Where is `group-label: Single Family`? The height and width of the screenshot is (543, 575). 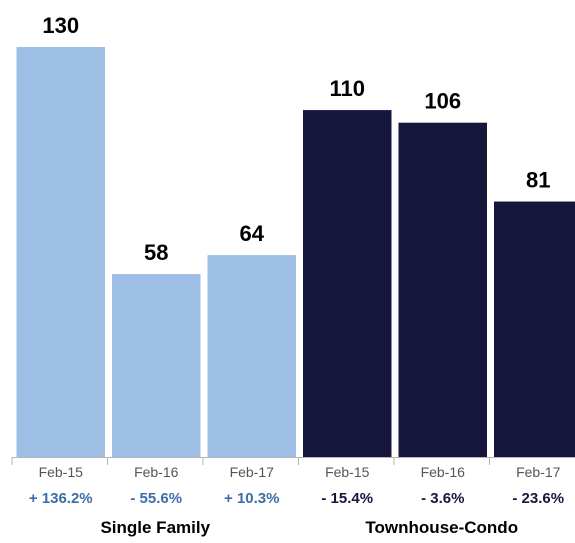
group-label: Single Family is located at coordinates (155, 527).